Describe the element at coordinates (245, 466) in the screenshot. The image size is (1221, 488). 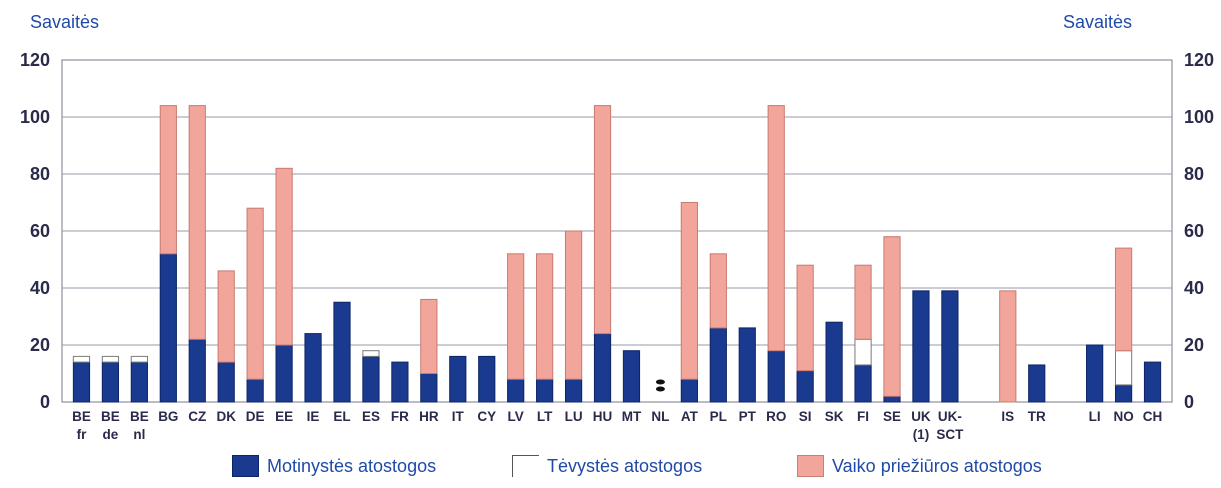
I see `legend-swatch-maternity` at that location.